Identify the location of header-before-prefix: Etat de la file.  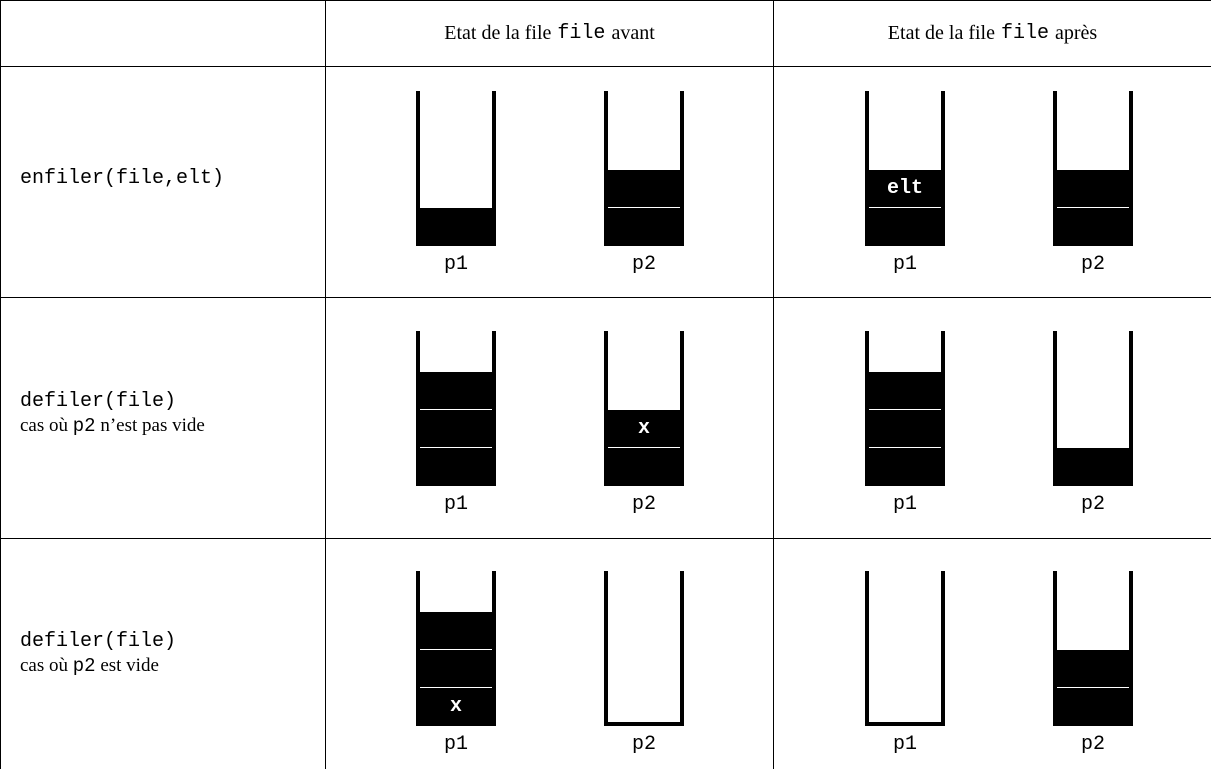
(498, 32).